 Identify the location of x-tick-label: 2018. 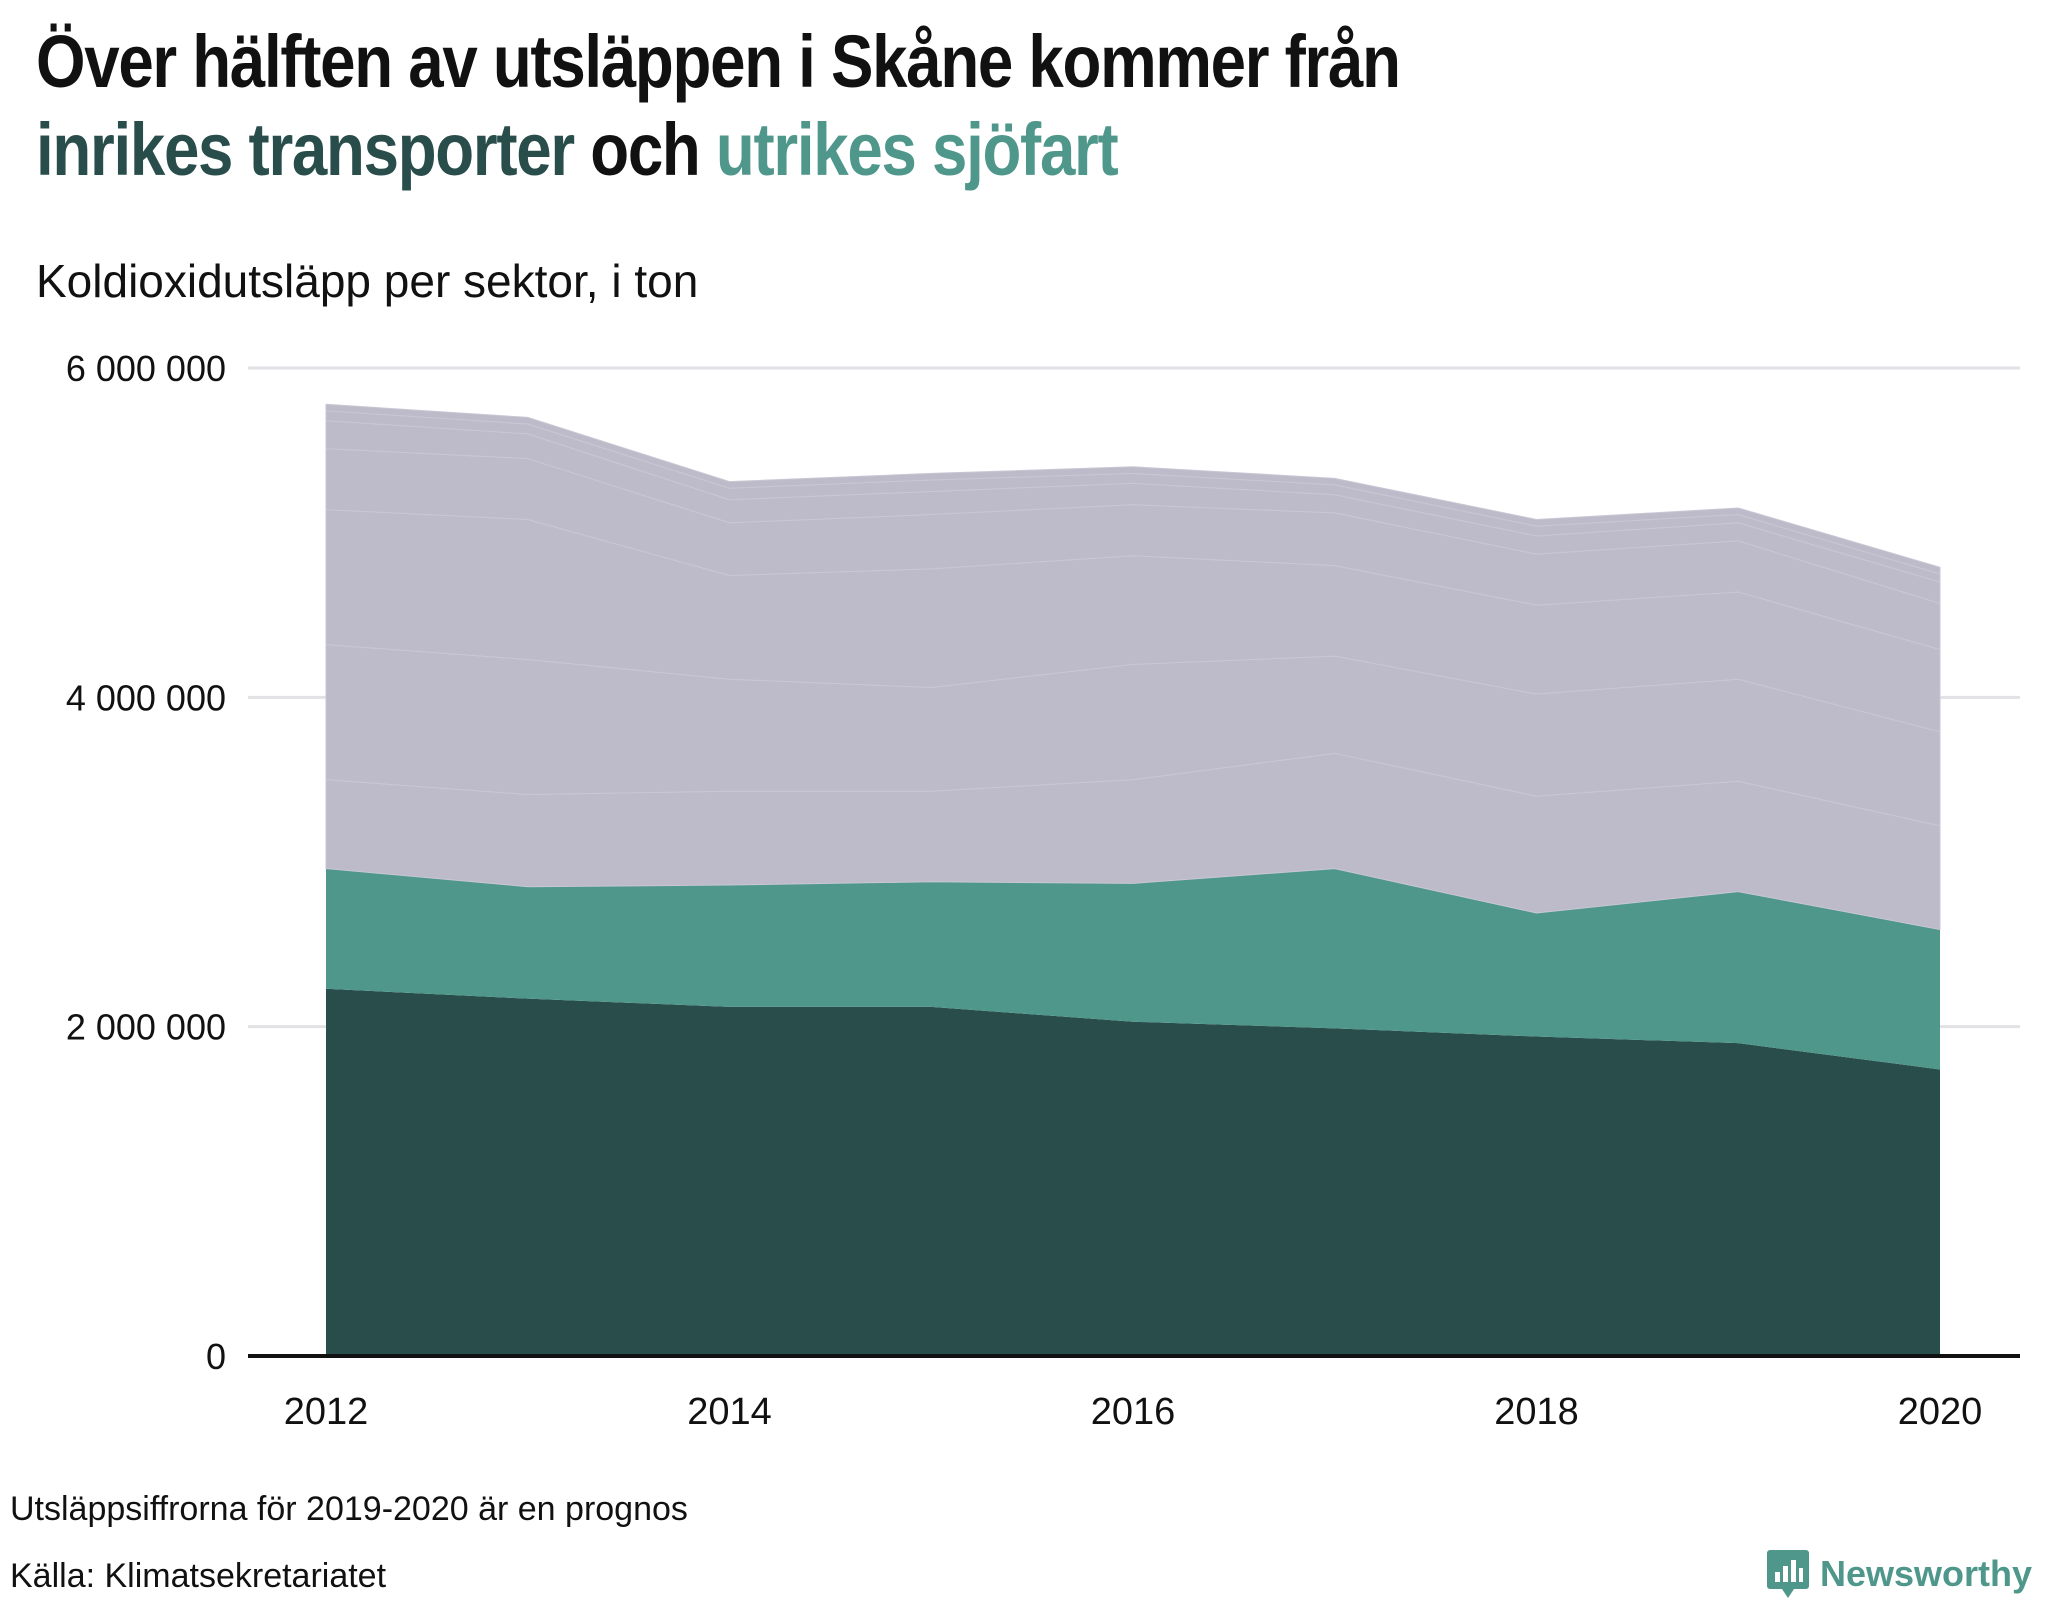
(1536, 1412).